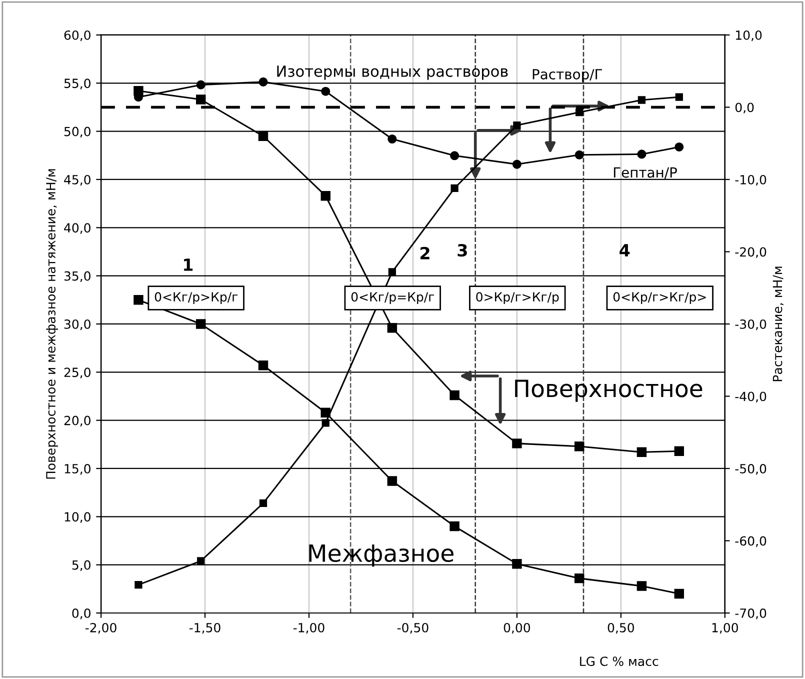  Describe the element at coordinates (77, 180) in the screenshot. I see `y-tick-label: 45,0` at that location.